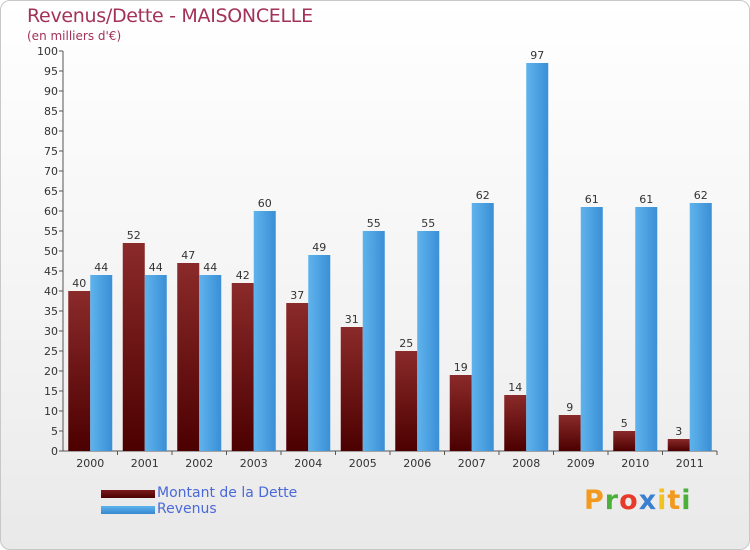 This screenshot has width=750, height=550. I want to click on data-label-dette: 25, so click(406, 343).